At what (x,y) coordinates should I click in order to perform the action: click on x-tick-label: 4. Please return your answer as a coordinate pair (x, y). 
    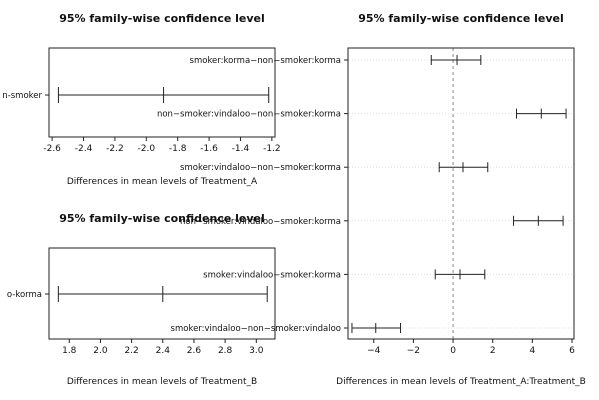
    Looking at the image, I should click on (533, 351).